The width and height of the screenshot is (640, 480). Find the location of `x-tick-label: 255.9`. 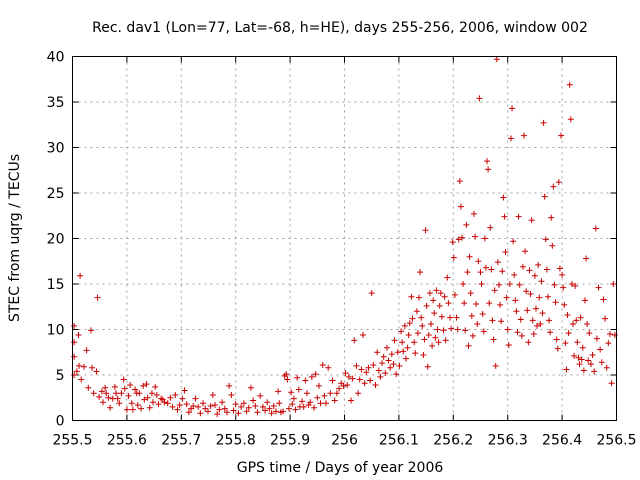

x-tick-label: 255.9 is located at coordinates (290, 441).